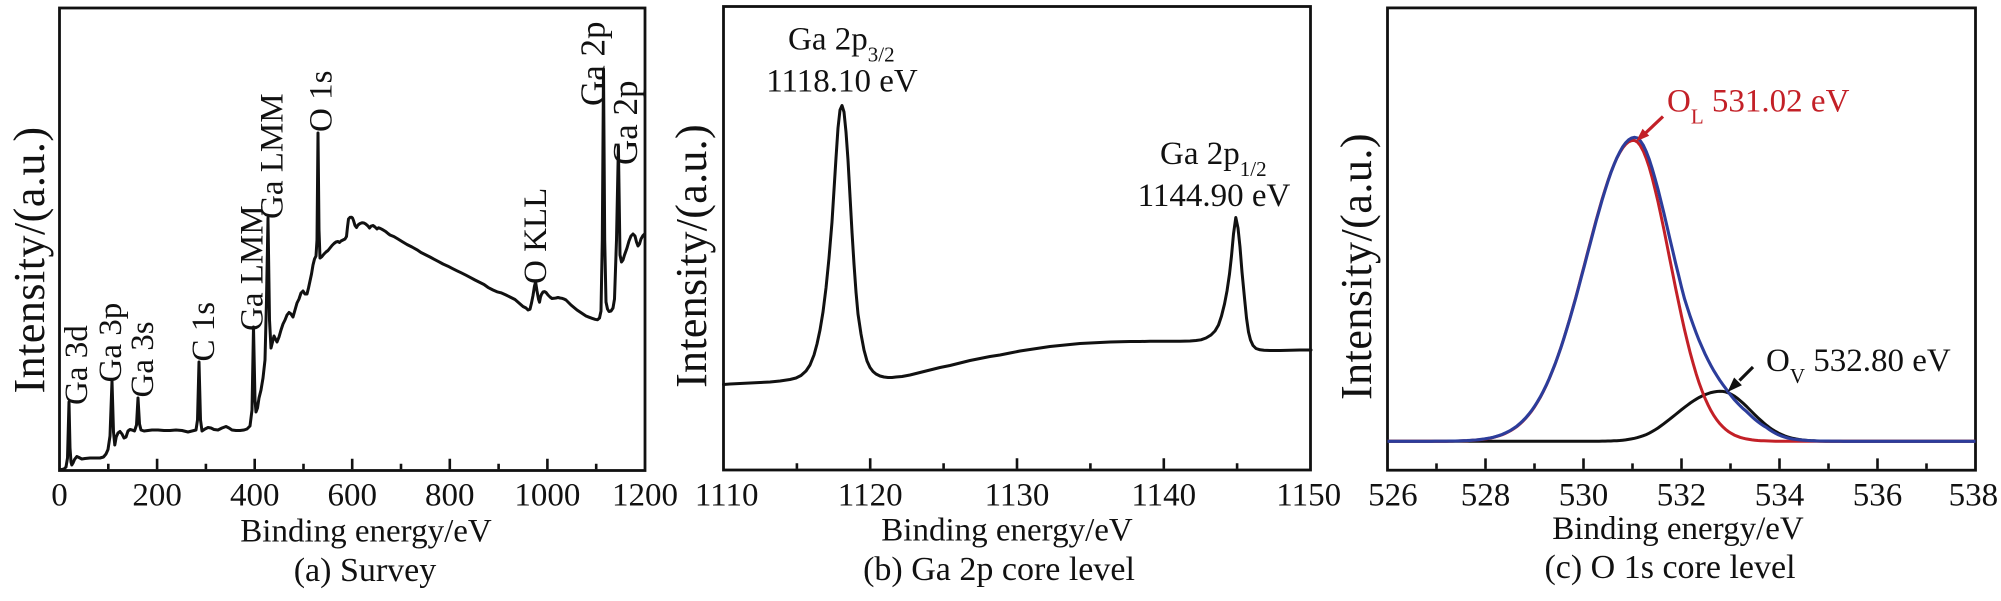 The width and height of the screenshot is (2001, 601). Describe the element at coordinates (870, 496) in the screenshot. I see `svg-text: 1120` at that location.